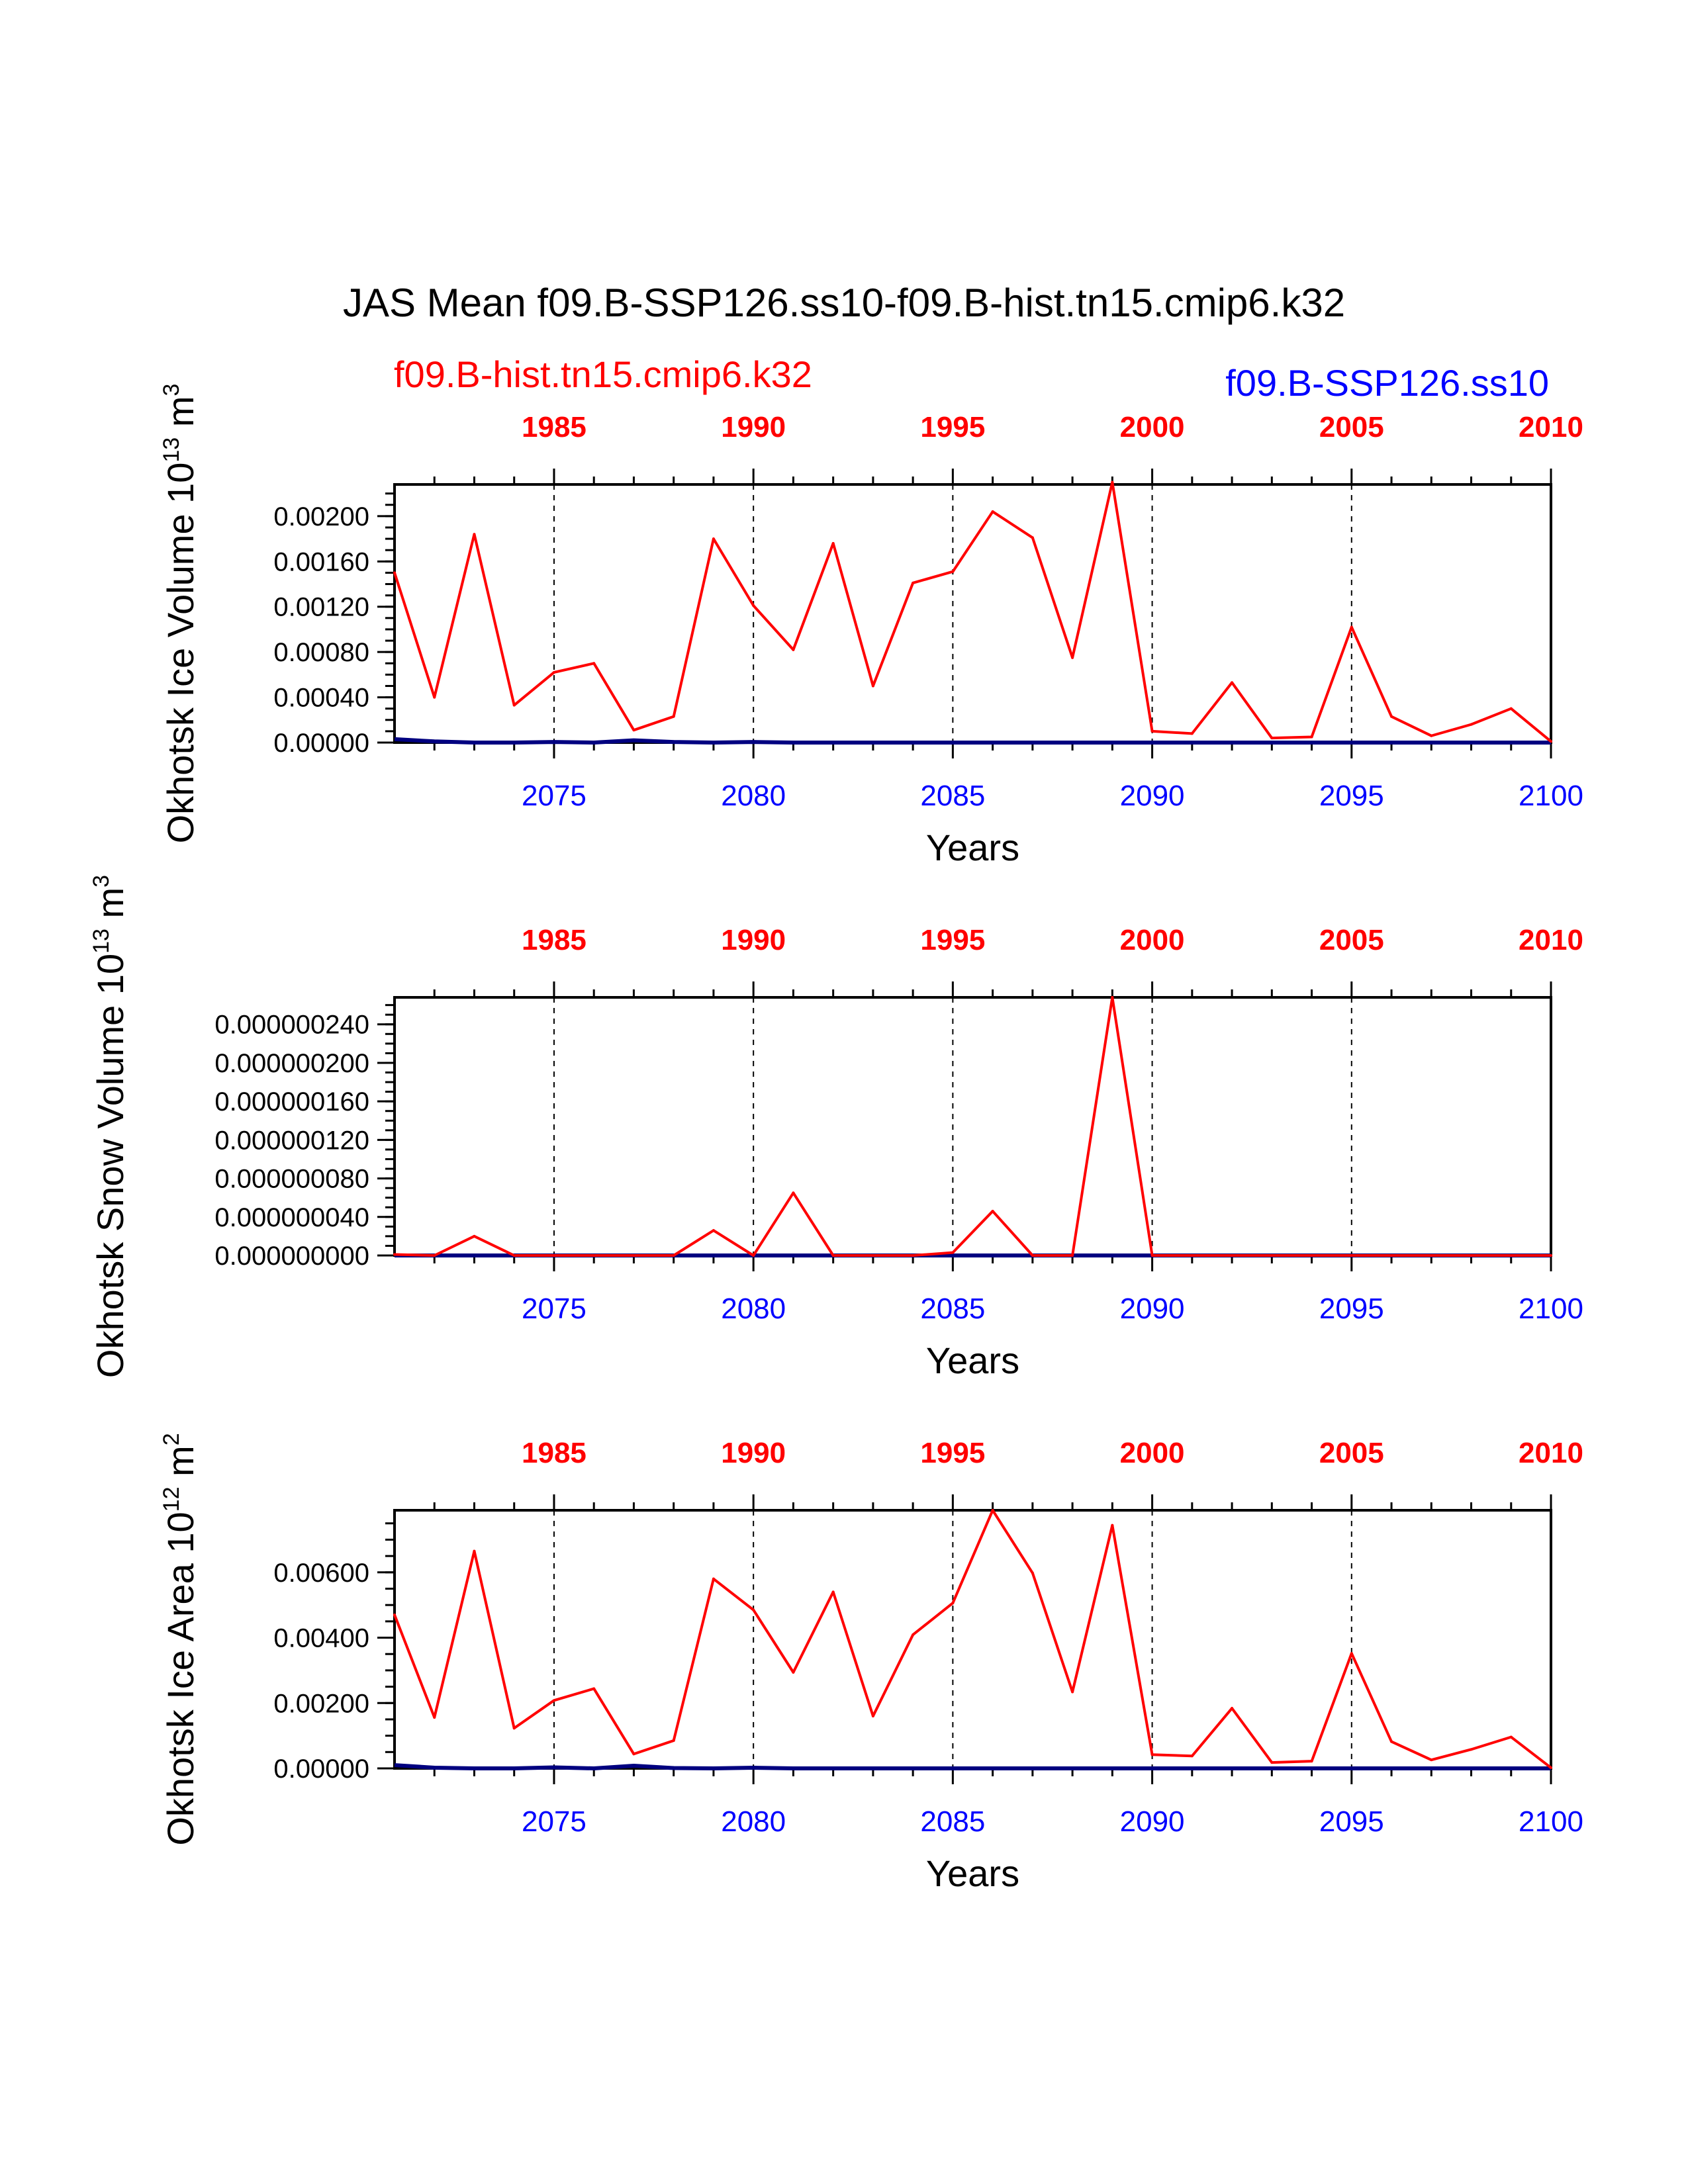 This screenshot has height=2184, width=1688. What do you see at coordinates (972, 741) in the screenshot?
I see `series-line-ssp` at bounding box center [972, 741].